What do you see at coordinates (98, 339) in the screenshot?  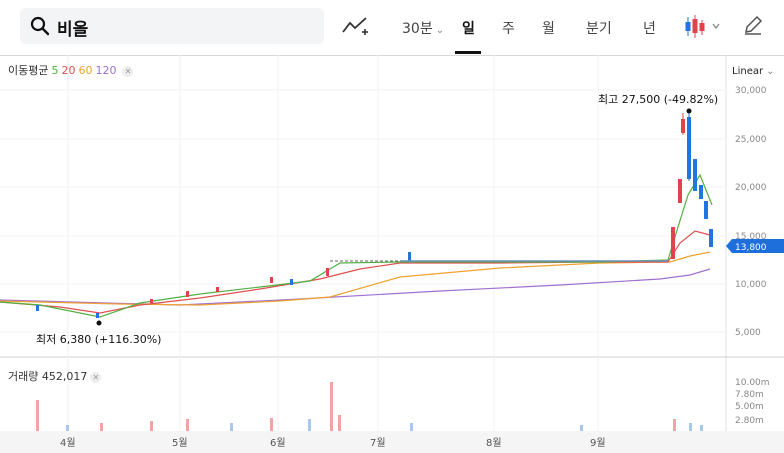 I see `low-annotation: 최저 6,380 (+116.30%)` at bounding box center [98, 339].